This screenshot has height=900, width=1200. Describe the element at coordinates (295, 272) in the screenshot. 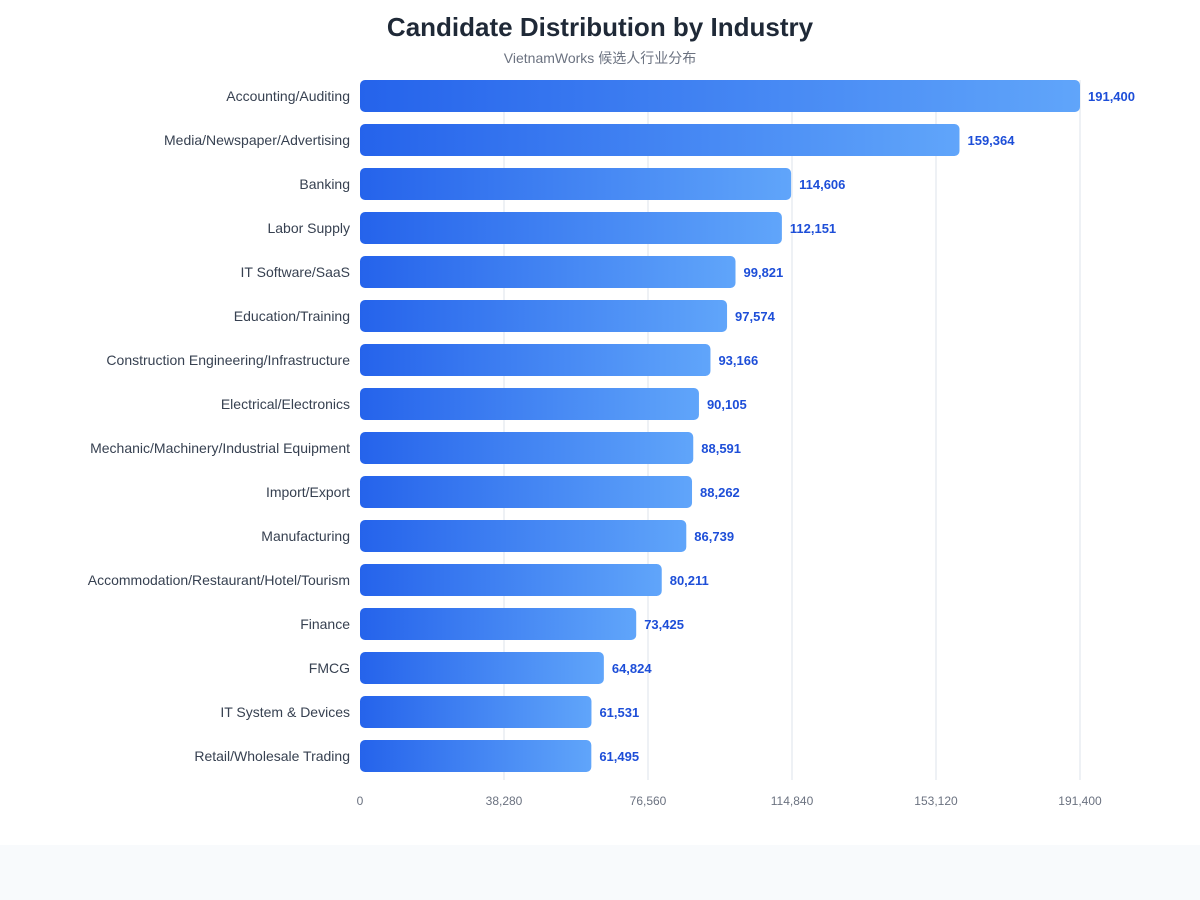

I see `category-label: IT Software/SaaS` at that location.